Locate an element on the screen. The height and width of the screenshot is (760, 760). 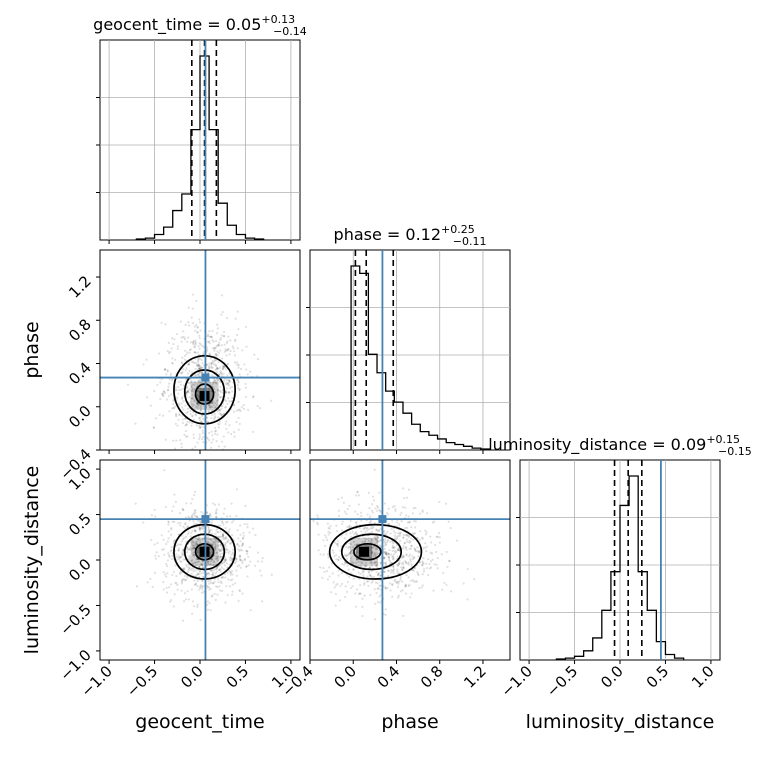
truth-marker is located at coordinates (205, 519).